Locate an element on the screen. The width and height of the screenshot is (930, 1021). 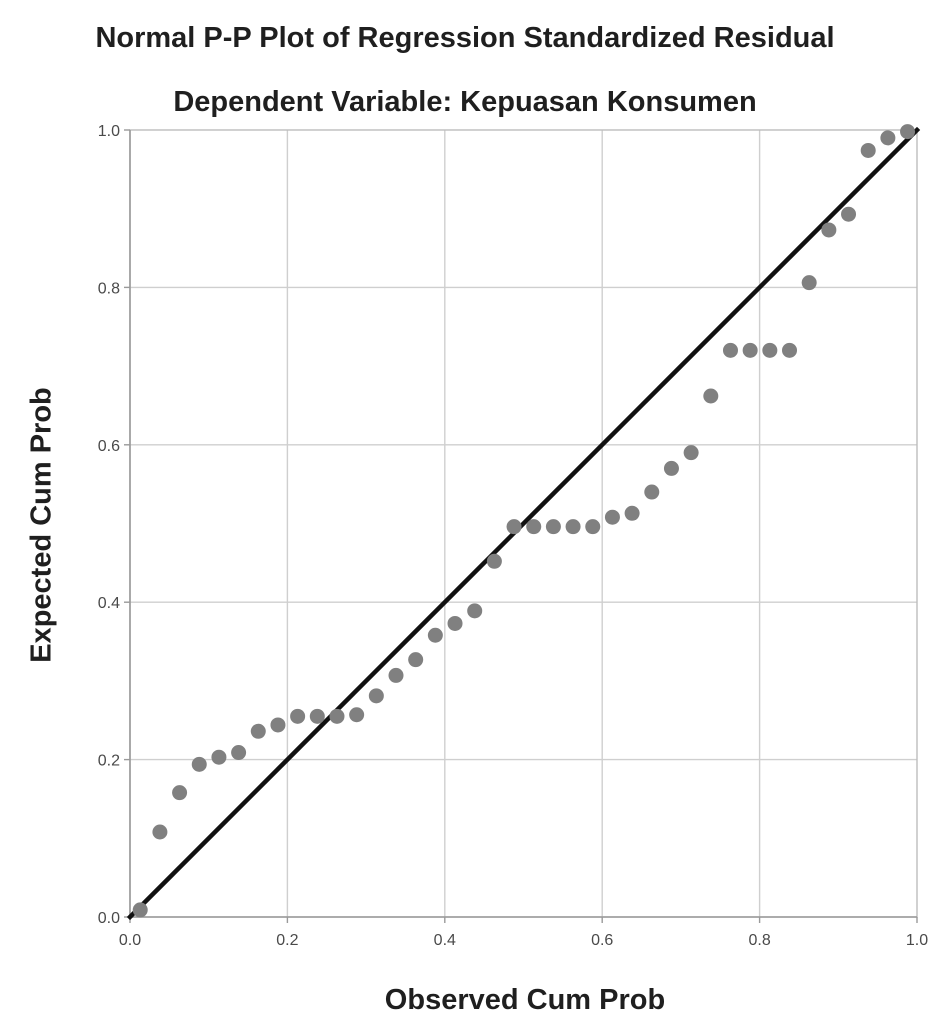
x-tick-label-0: 0.0 is located at coordinates (130, 940).